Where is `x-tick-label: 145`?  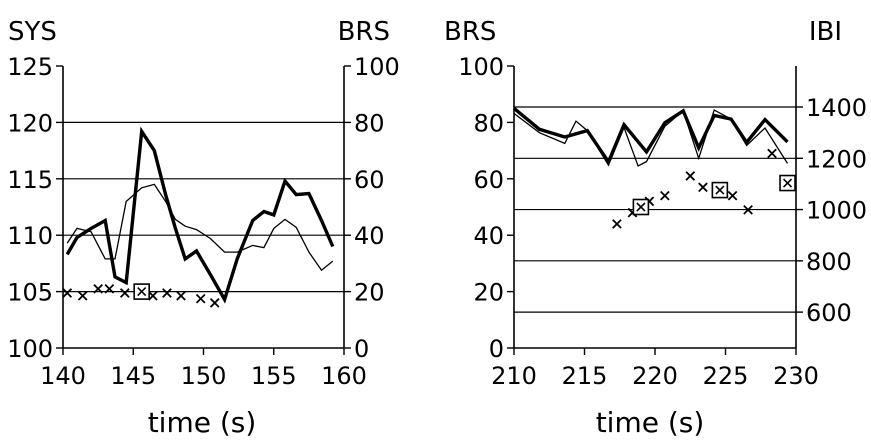 x-tick-label: 145 is located at coordinates (133, 376).